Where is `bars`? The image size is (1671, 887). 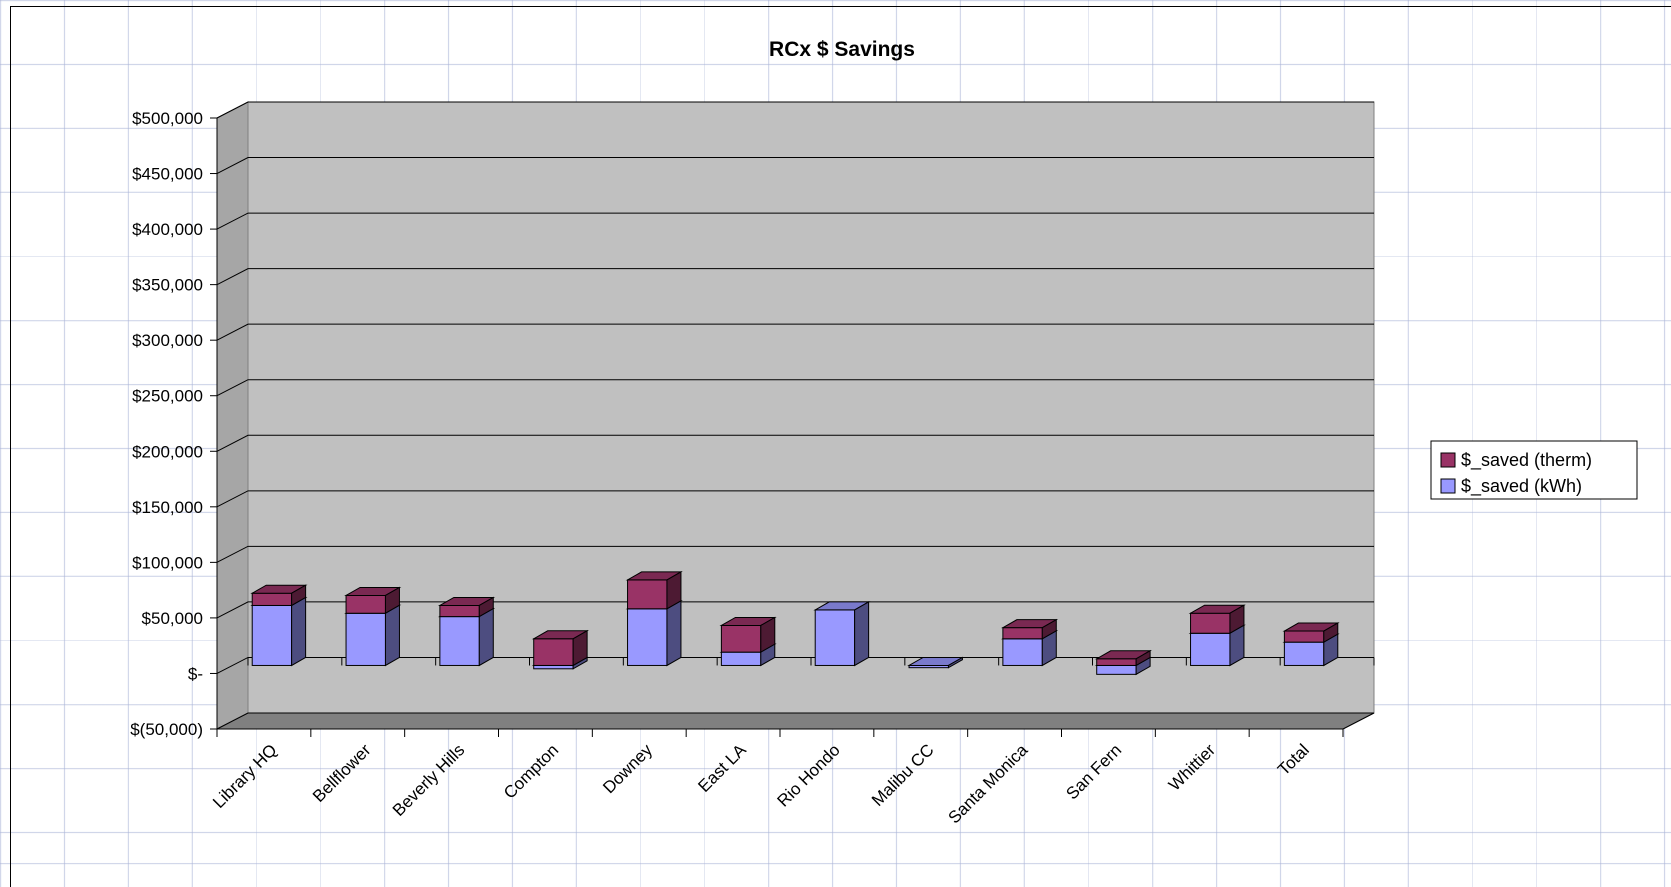 bars is located at coordinates (795, 623).